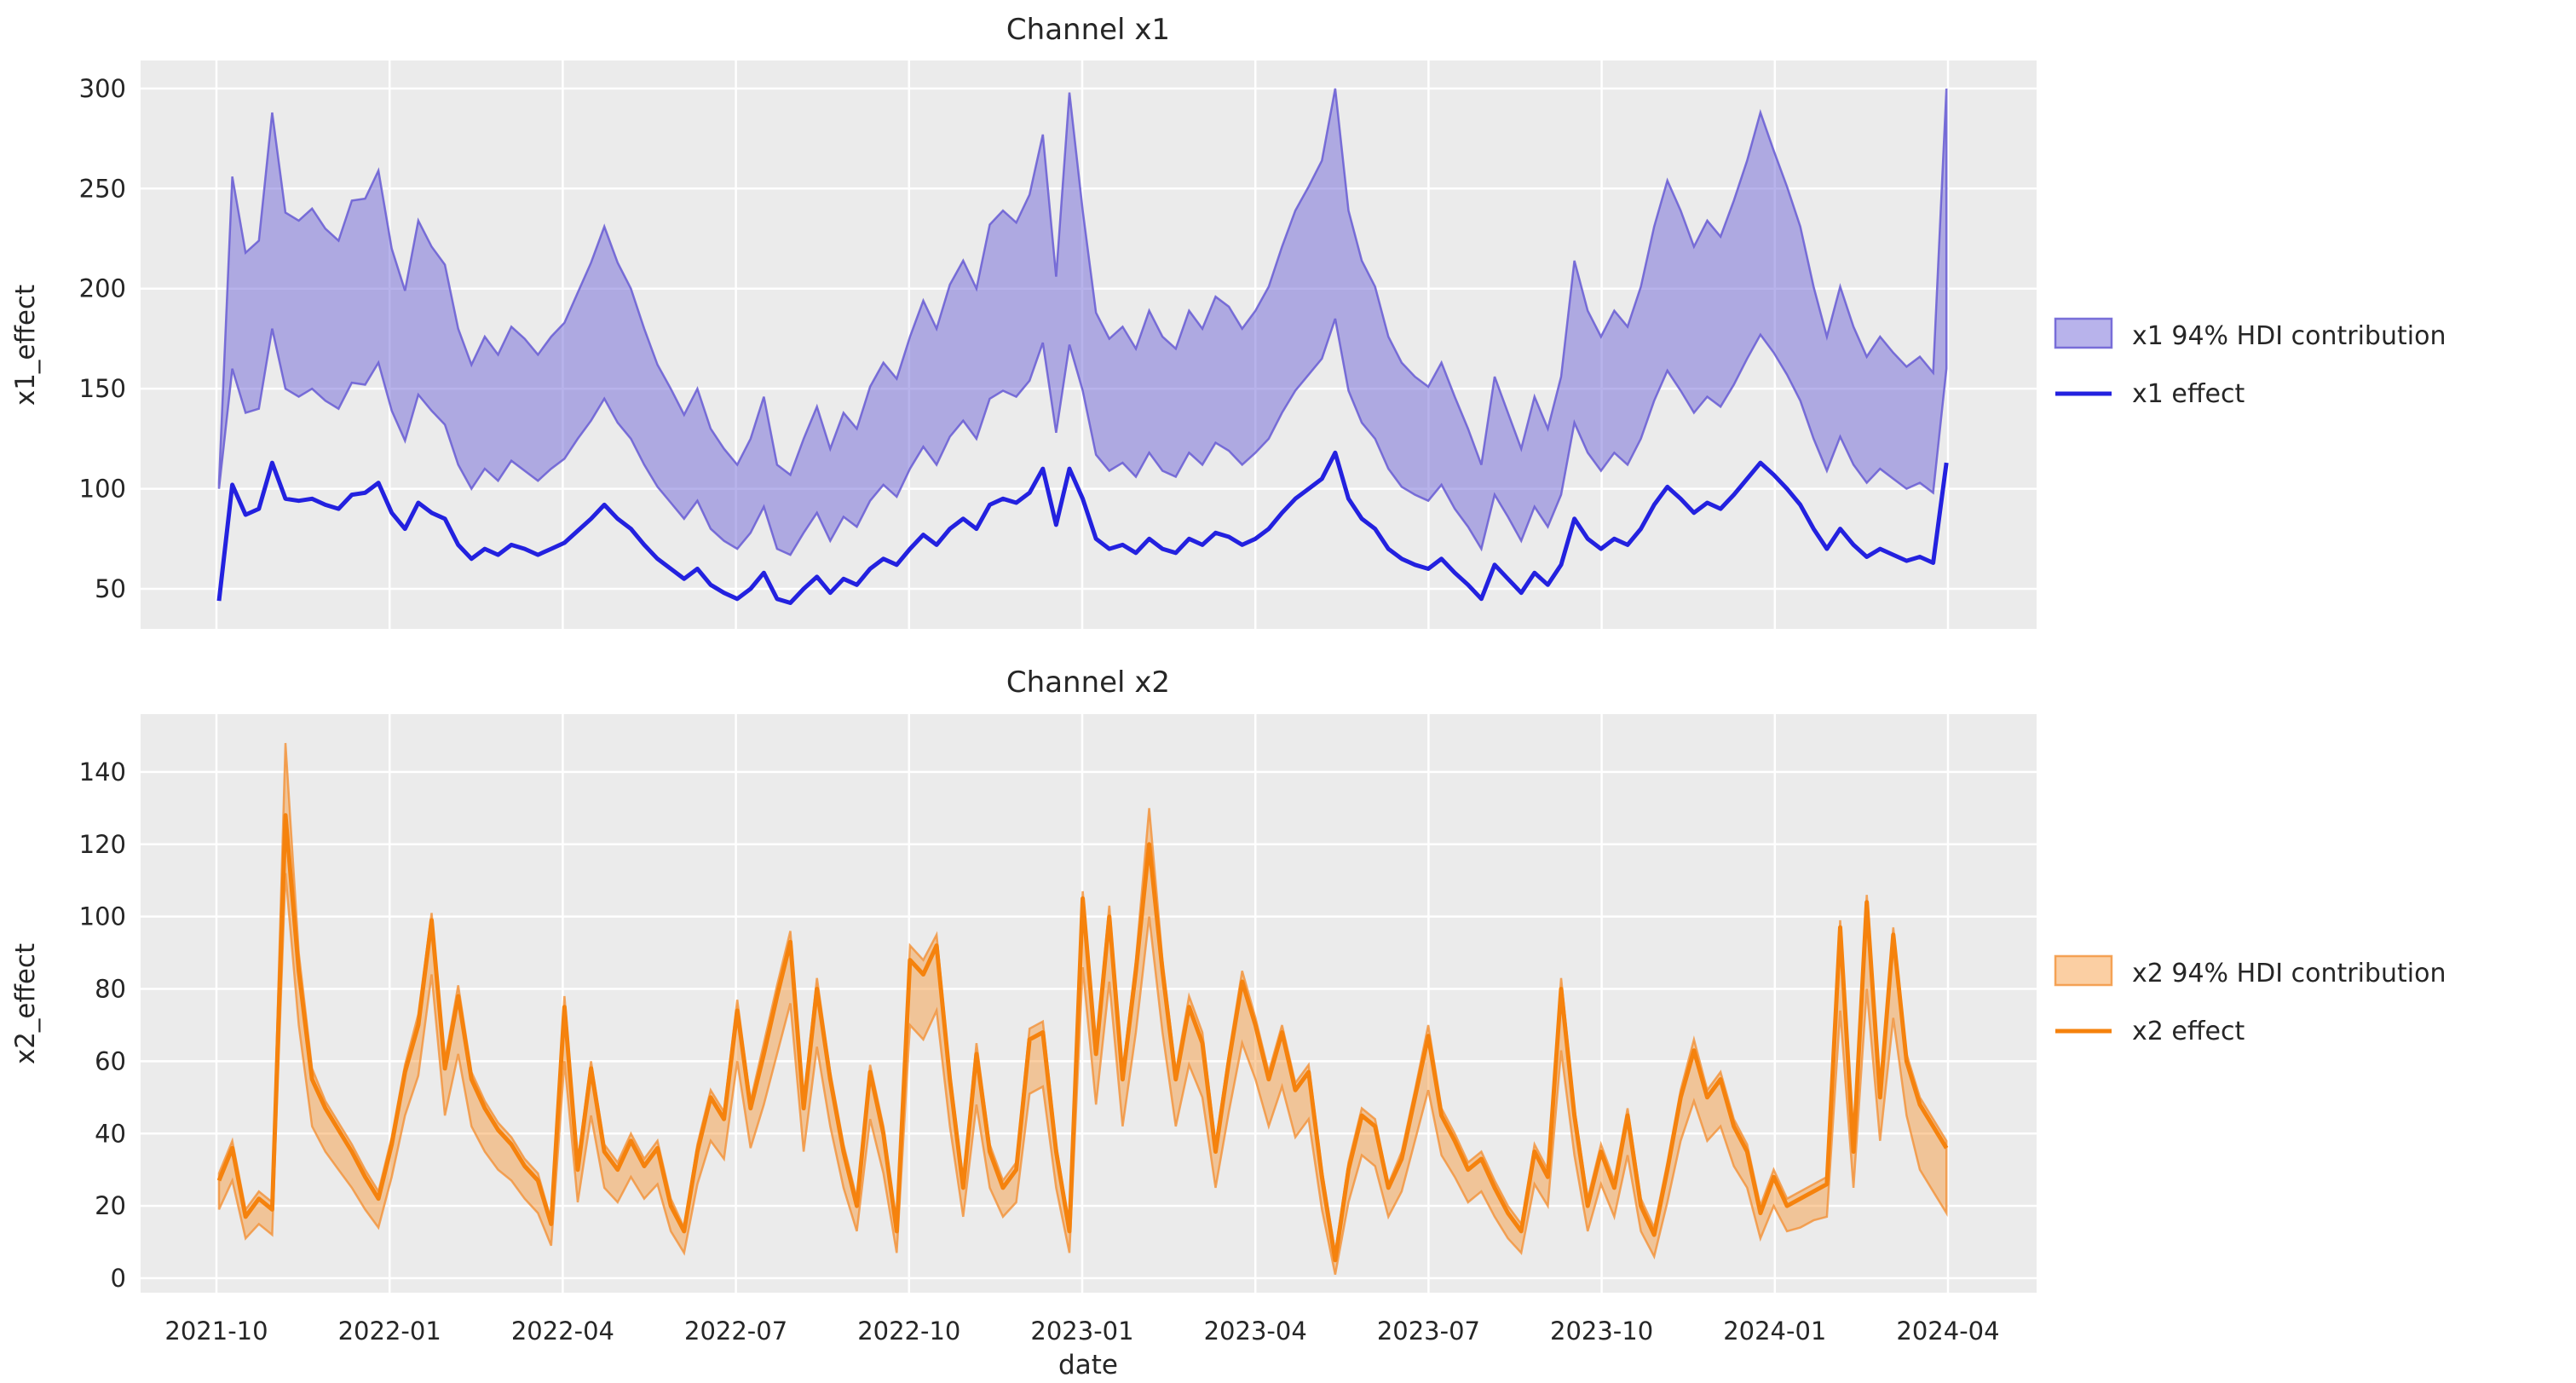  What do you see at coordinates (1255, 1331) in the screenshot?
I see `x-tick-label: 2023-04` at bounding box center [1255, 1331].